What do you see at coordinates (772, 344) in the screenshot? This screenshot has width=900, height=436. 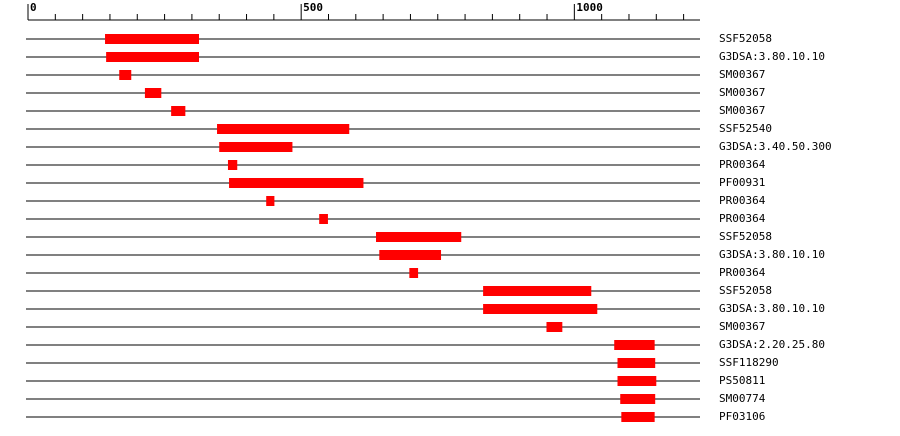 I see `domain-label: G3DSA:2.20.25.80` at bounding box center [772, 344].